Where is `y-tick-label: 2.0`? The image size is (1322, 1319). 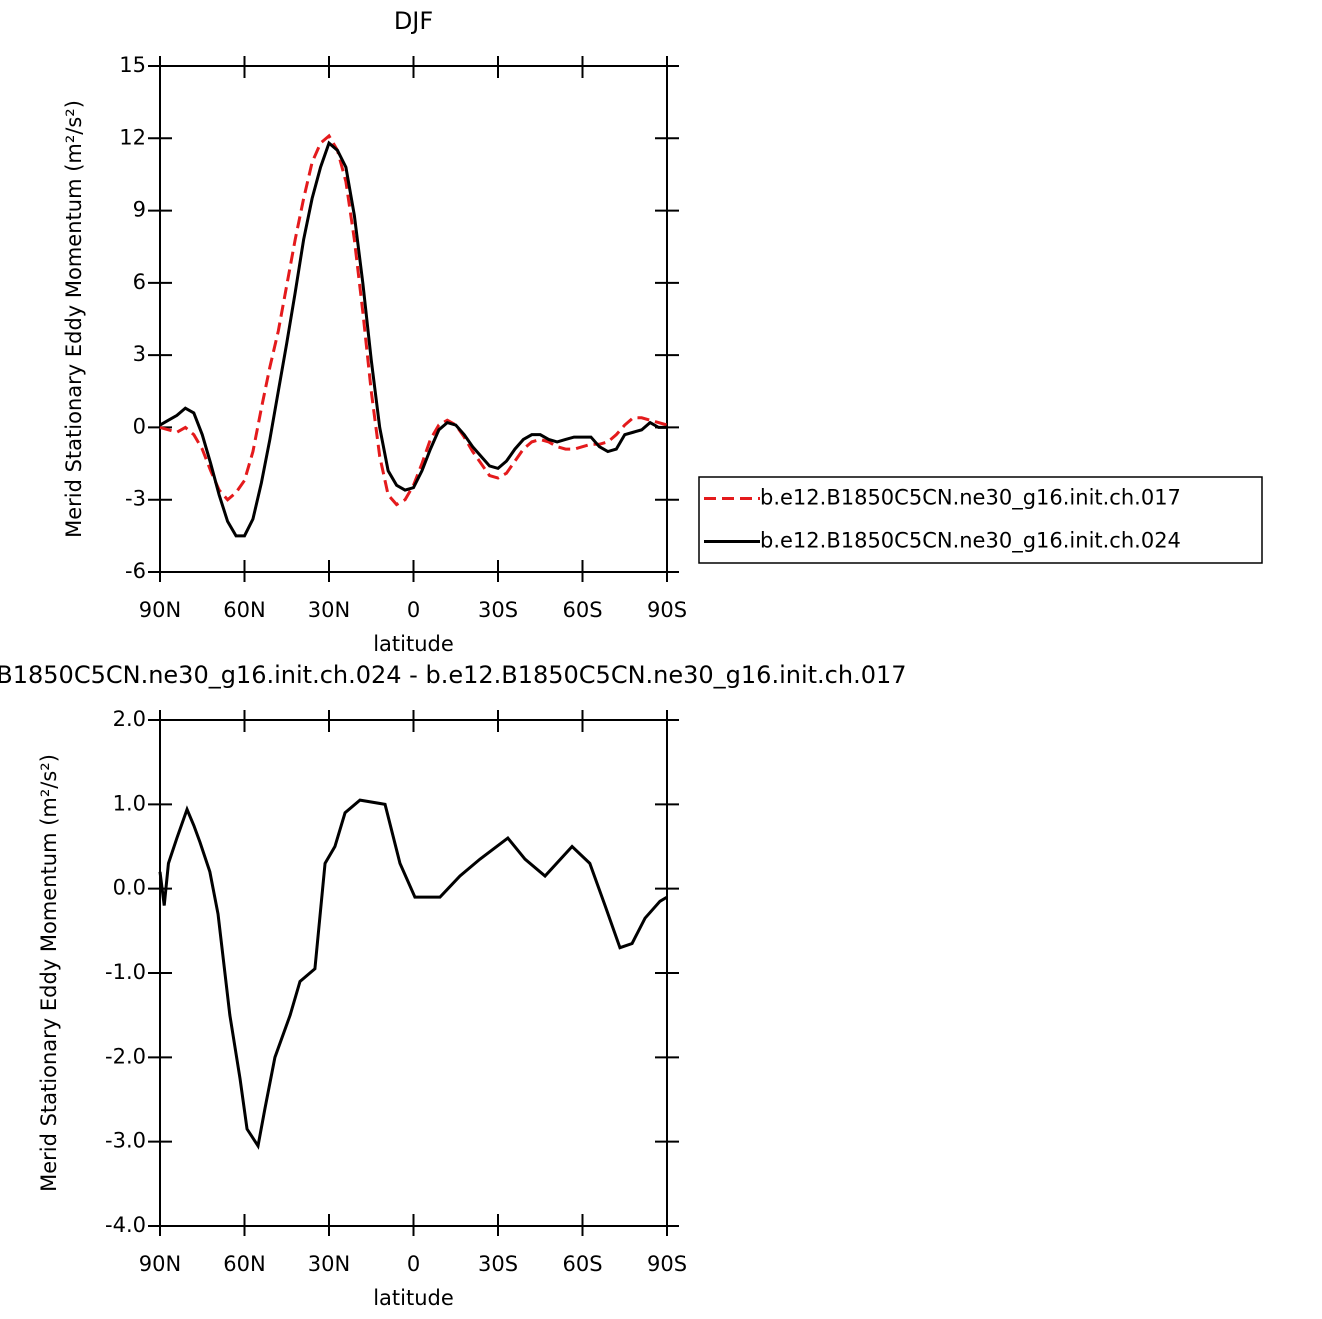 y-tick-label: 2.0 is located at coordinates (129, 719).